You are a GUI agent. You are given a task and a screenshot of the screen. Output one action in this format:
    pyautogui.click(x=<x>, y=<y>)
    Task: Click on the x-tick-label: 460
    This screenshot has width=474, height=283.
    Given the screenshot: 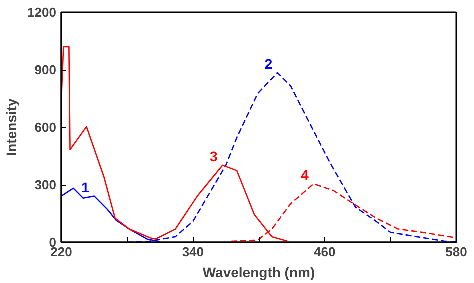 What is the action you would take?
    pyautogui.click(x=325, y=252)
    